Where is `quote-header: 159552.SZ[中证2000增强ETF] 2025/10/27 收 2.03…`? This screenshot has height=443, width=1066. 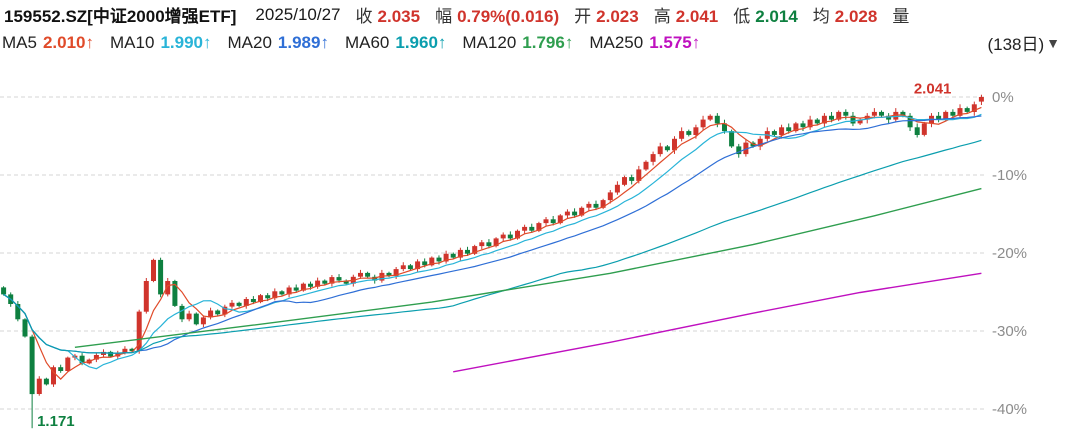
quote-header: 159552.SZ[中证2000增强ETF] 2025/10/27 收 2.03… is located at coordinates (535, 14).